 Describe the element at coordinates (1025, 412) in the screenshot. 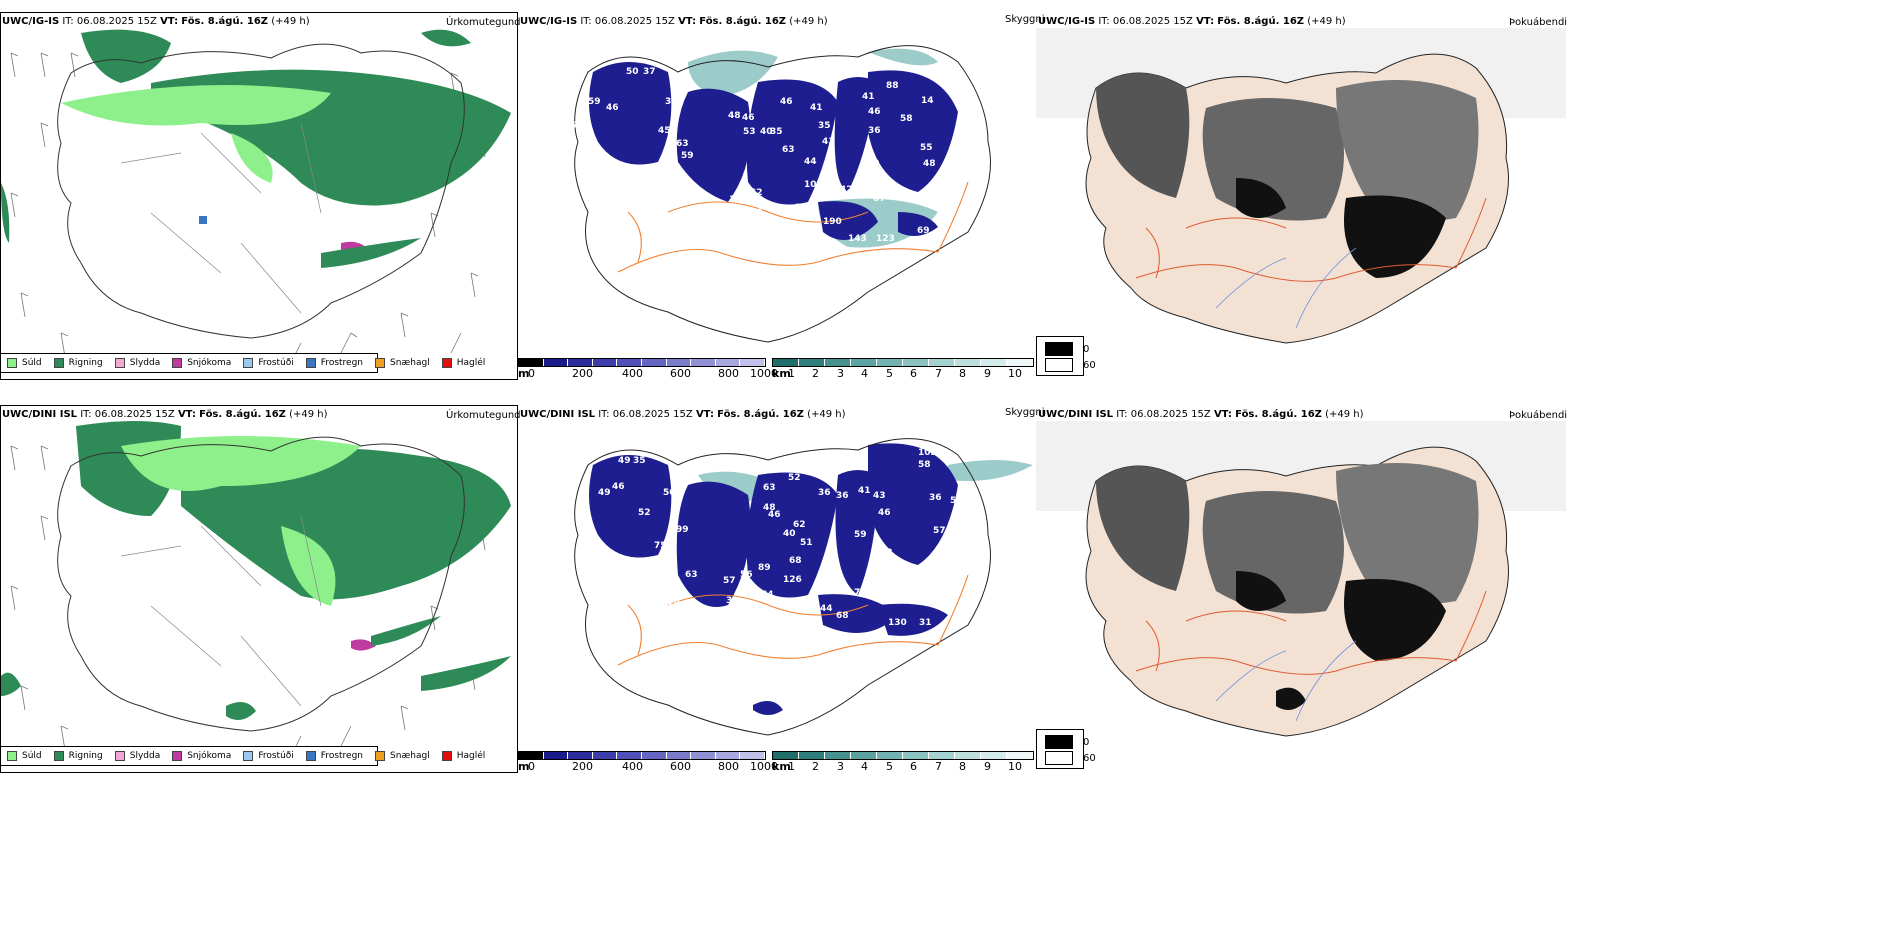

I see `title-cloud-bottom: Skyggni` at that location.